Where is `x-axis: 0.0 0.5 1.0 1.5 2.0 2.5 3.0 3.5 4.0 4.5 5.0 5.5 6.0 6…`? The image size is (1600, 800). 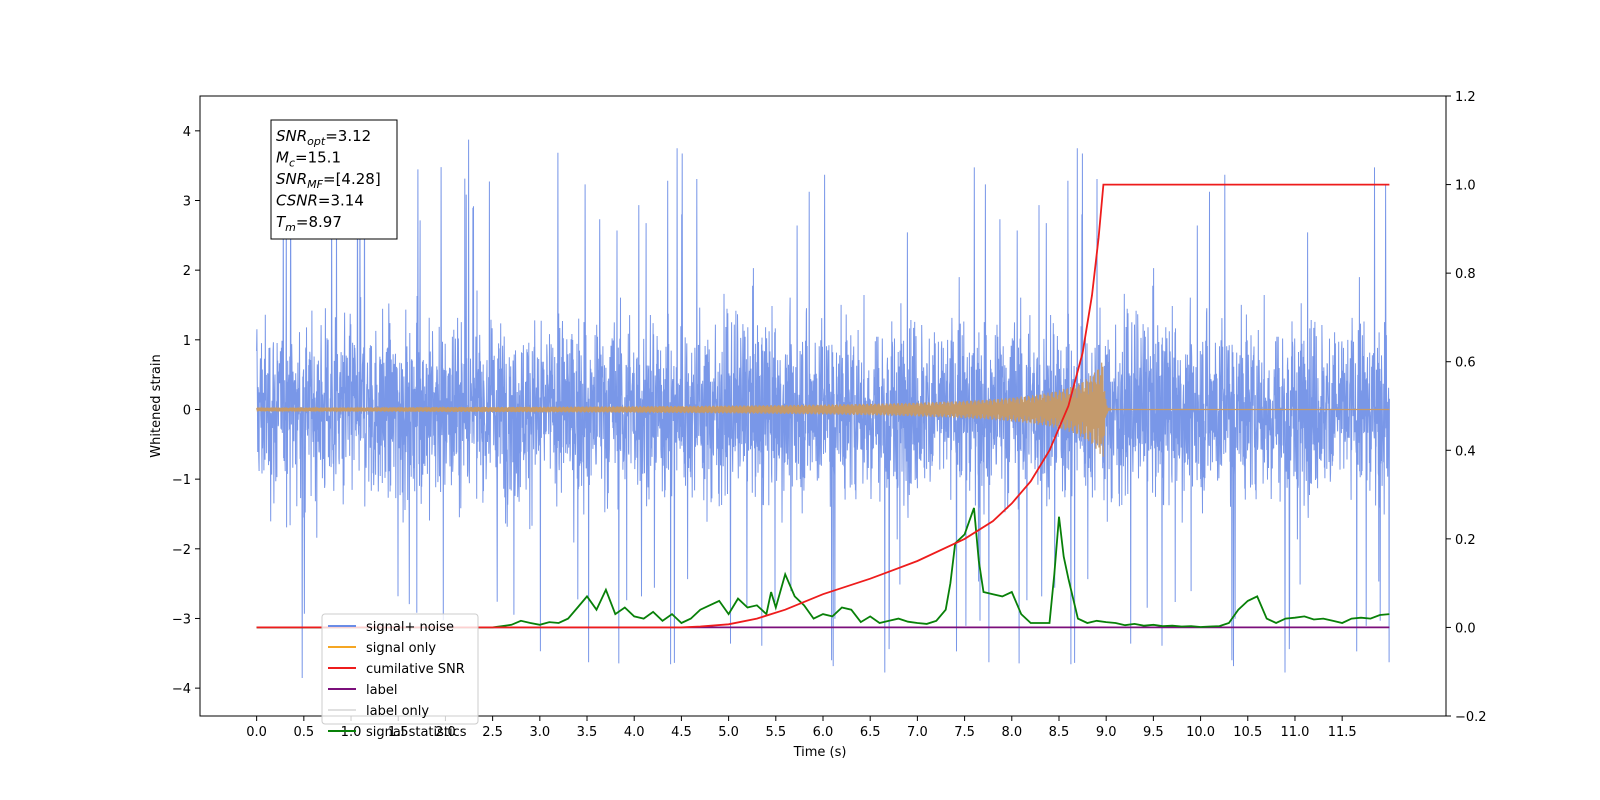
x-axis: 0.0 0.5 1.0 1.5 2.0 2.5 3.0 3.5 4.0 4.5 5.0 5.5 6.0 6… is located at coordinates (801, 728).